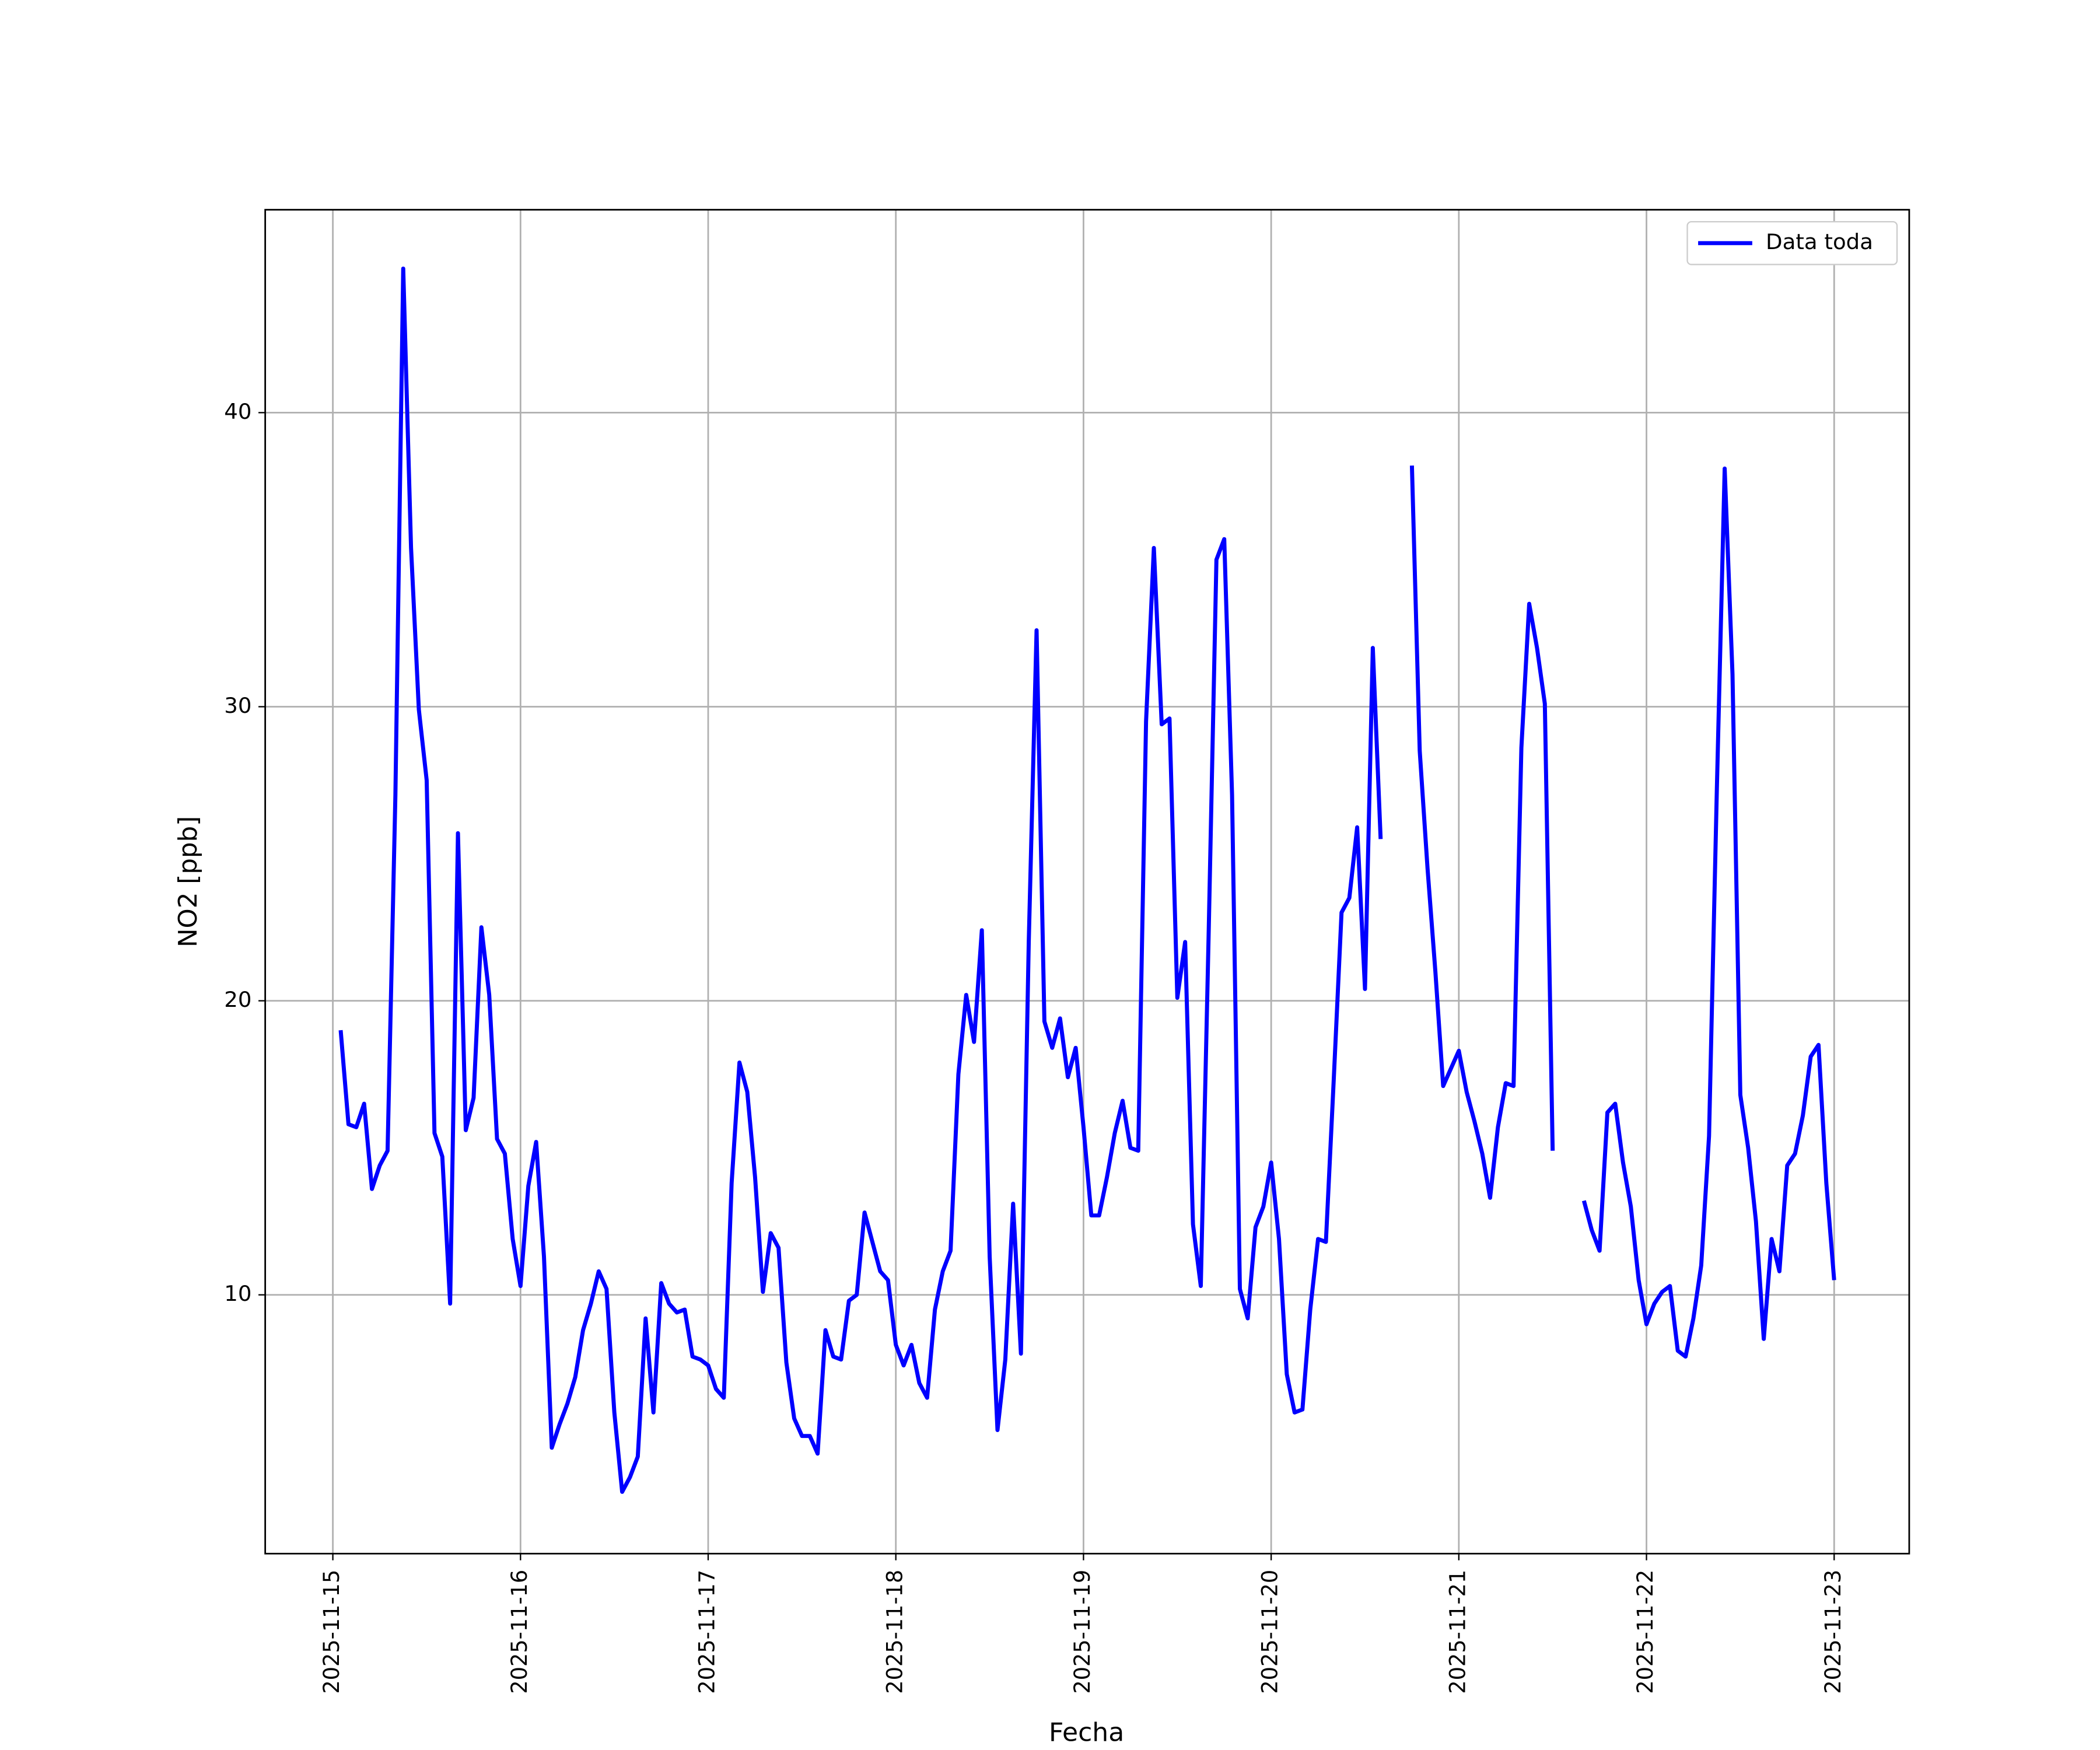 Image resolution: width=2100 pixels, height=1750 pixels. I want to click on y-tick-label: 30, so click(237, 705).